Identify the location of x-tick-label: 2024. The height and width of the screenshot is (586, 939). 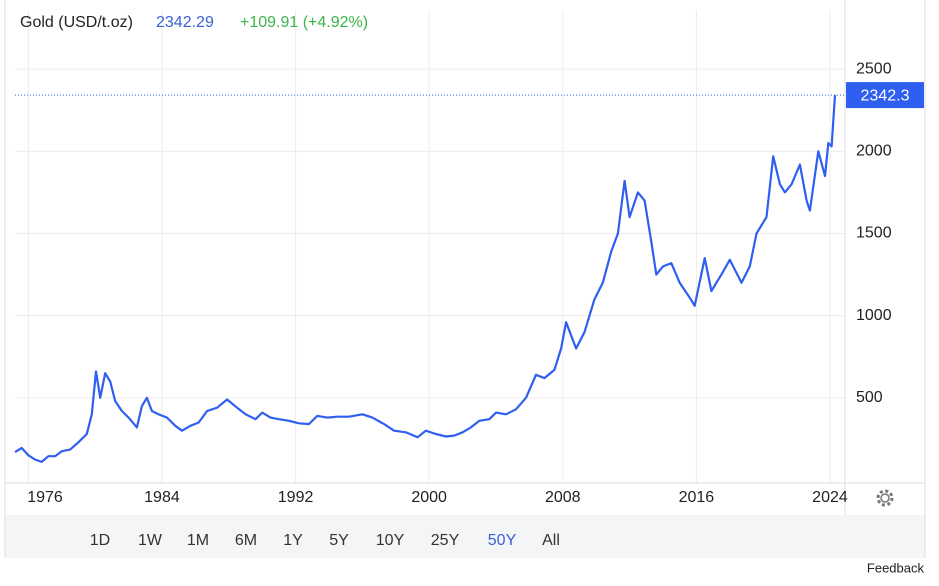
(830, 497).